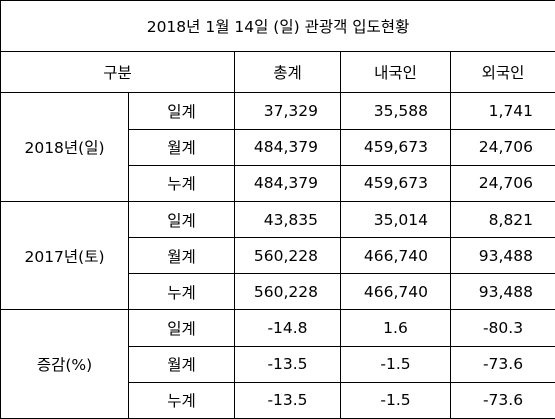 Image resolution: width=555 pixels, height=419 pixels. I want to click on group-label-2017: 2017년(토), so click(64, 255).